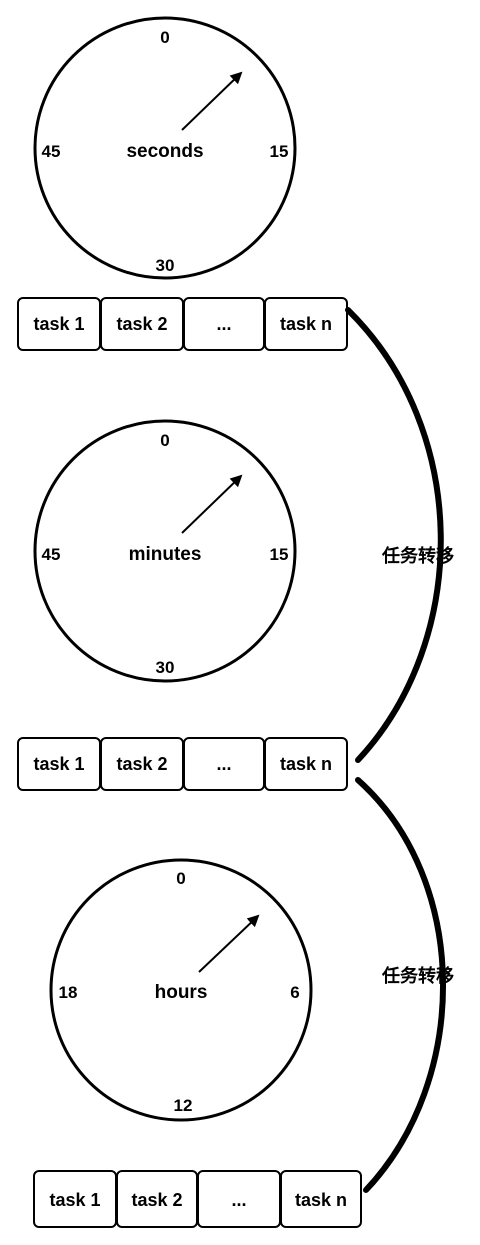  Describe the element at coordinates (294, 992) in the screenshot. I see `tick-label-right: 6` at that location.